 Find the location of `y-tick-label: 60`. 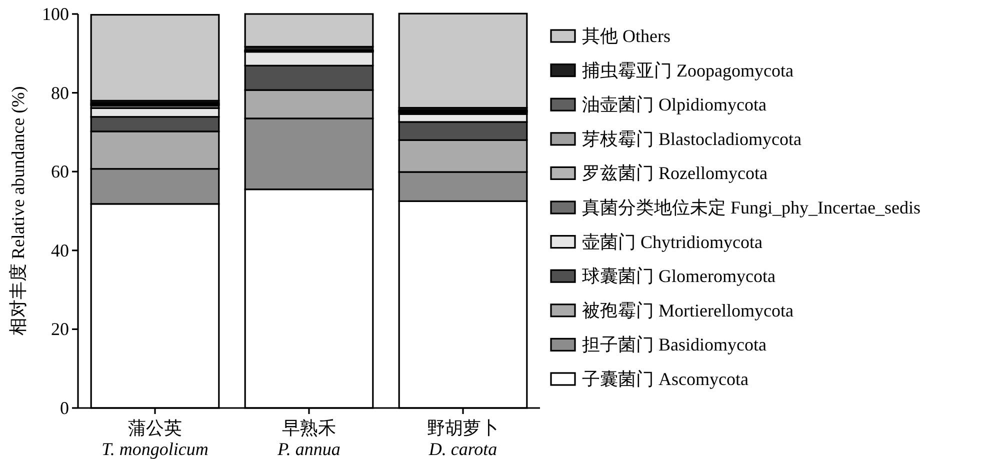

y-tick-label: 60 is located at coordinates (60, 172).